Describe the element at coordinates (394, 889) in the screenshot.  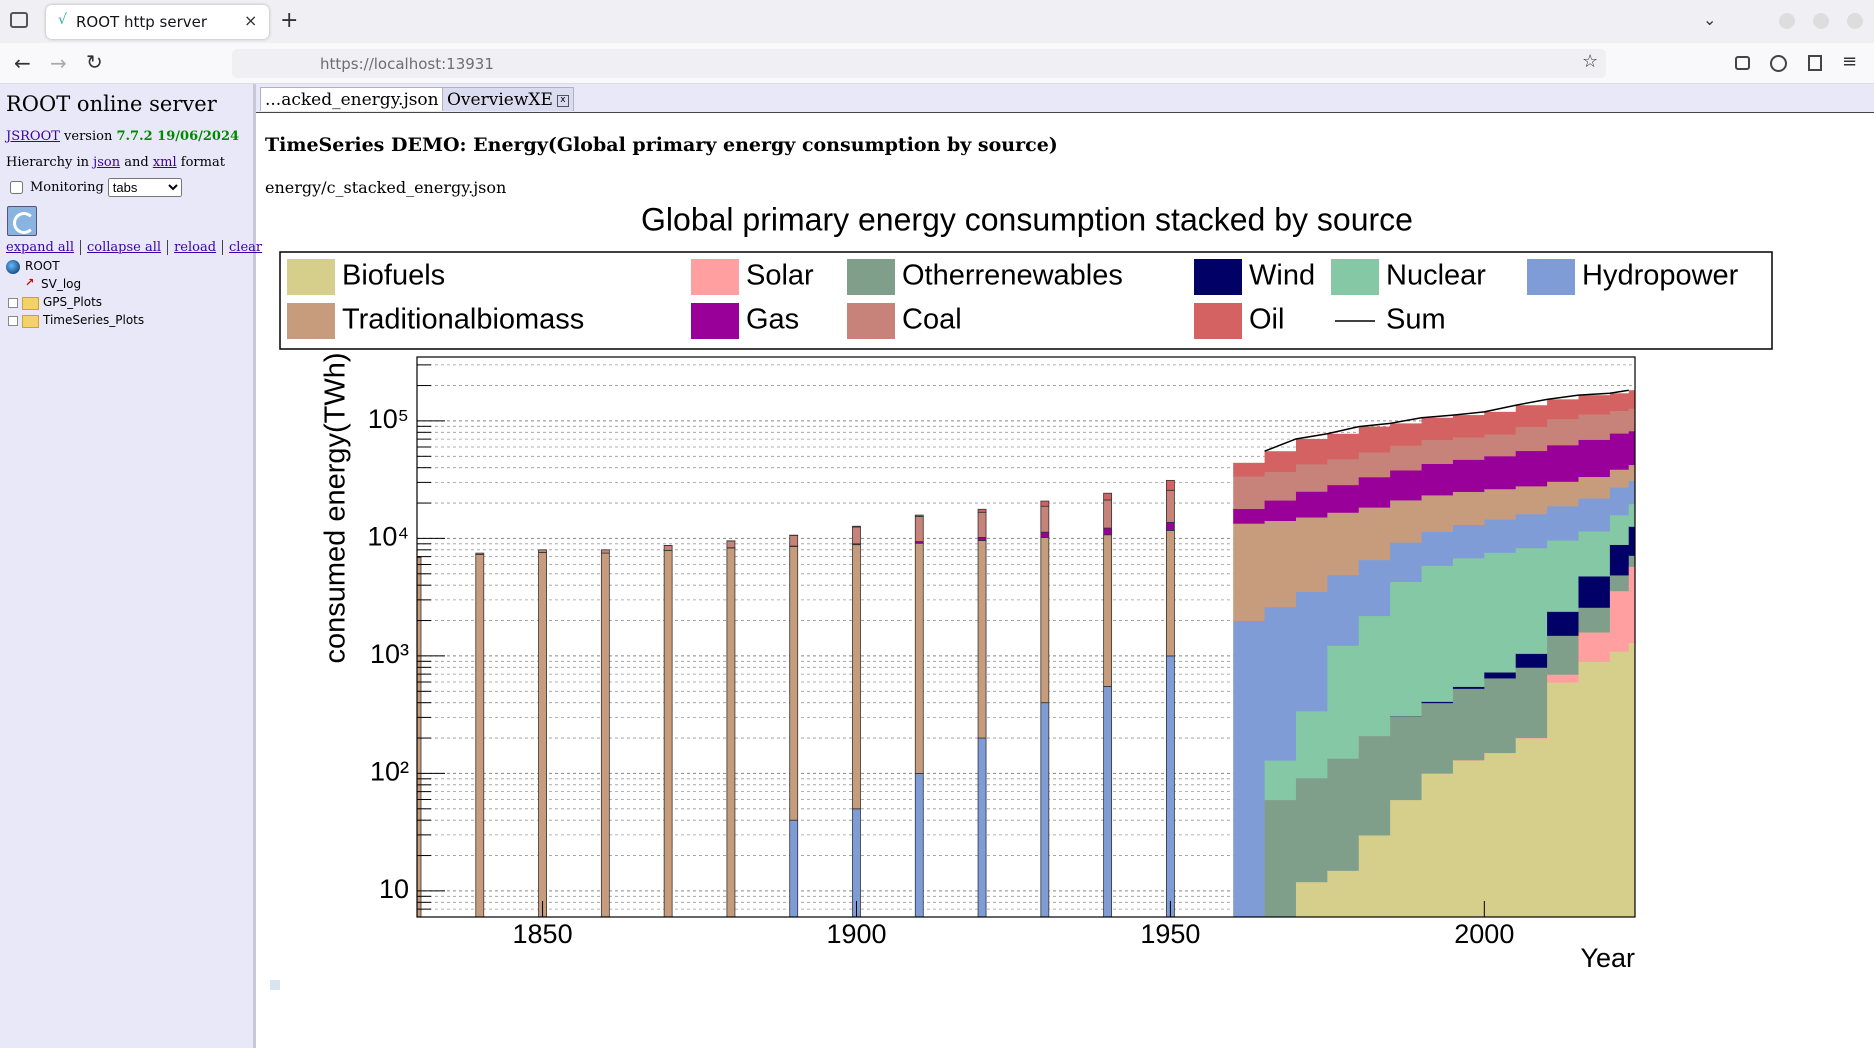
I see `y-tick-label: 10` at that location.